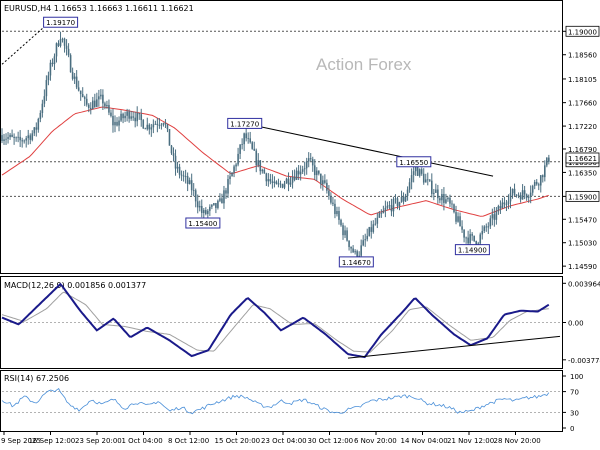  I want to click on time-tick-label: 28 Nov 20:00, so click(517, 441).